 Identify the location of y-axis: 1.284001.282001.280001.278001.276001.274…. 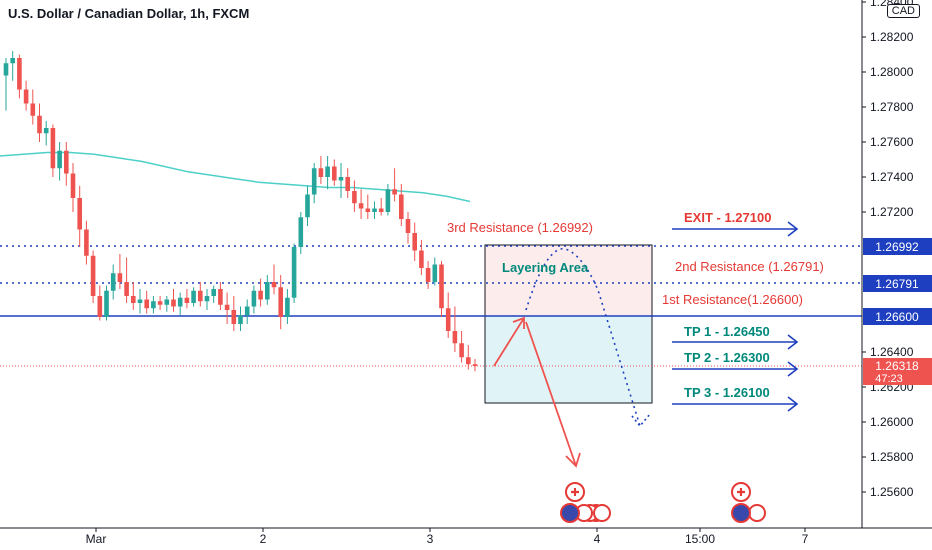
(888, 249).